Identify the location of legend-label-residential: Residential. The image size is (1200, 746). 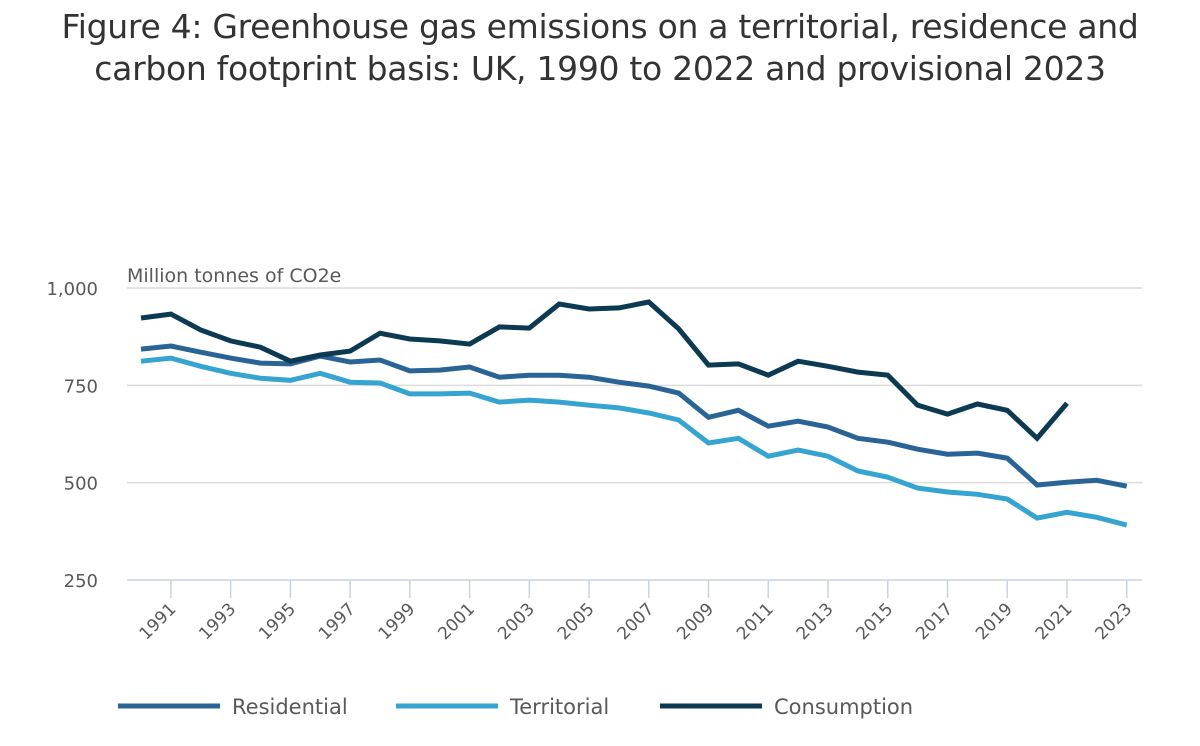
(290, 707).